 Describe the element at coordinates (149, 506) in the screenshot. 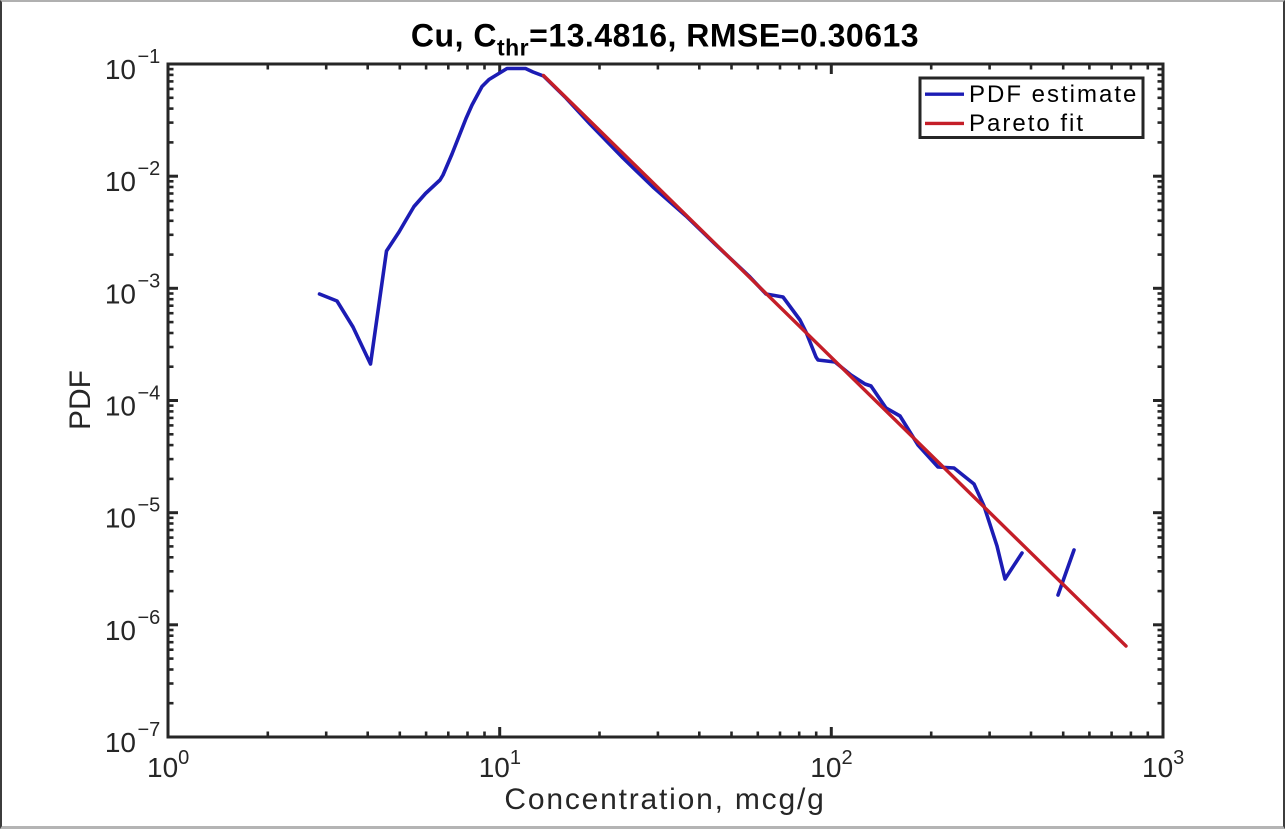

I see `svg-text: −5` at that location.